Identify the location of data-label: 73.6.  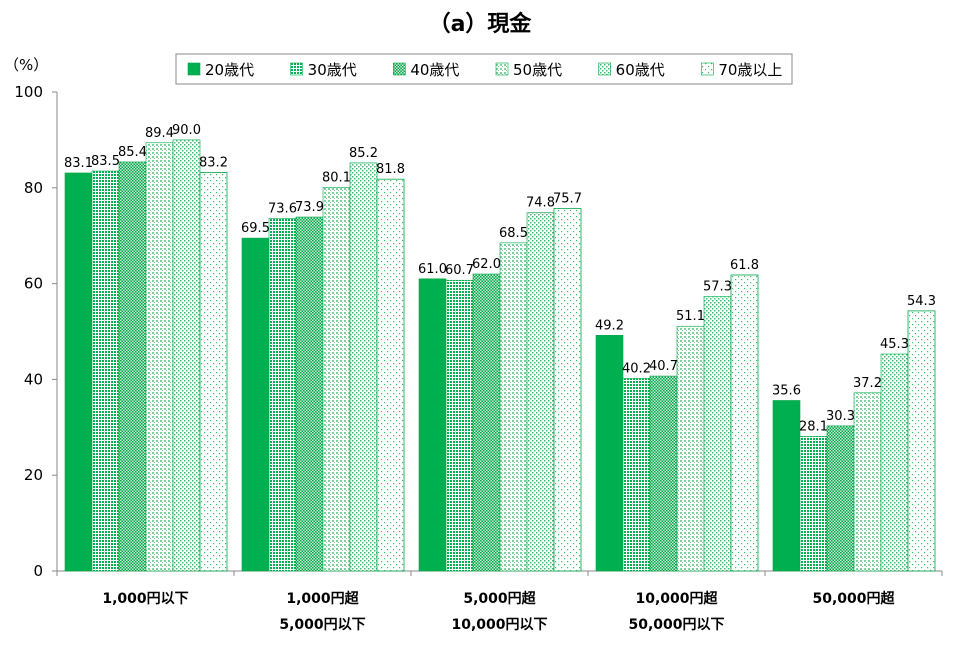
(282, 208).